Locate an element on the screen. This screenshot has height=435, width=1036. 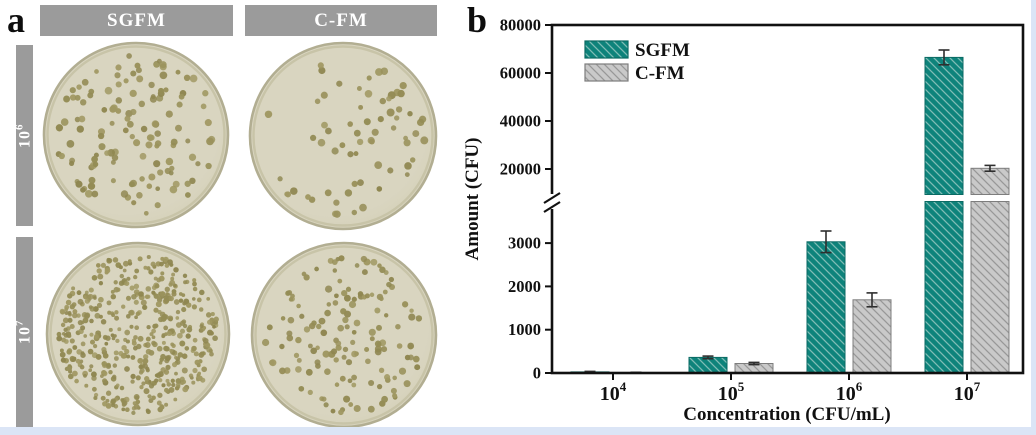
x-tick-label-10e5: 105 is located at coordinates (731, 392).